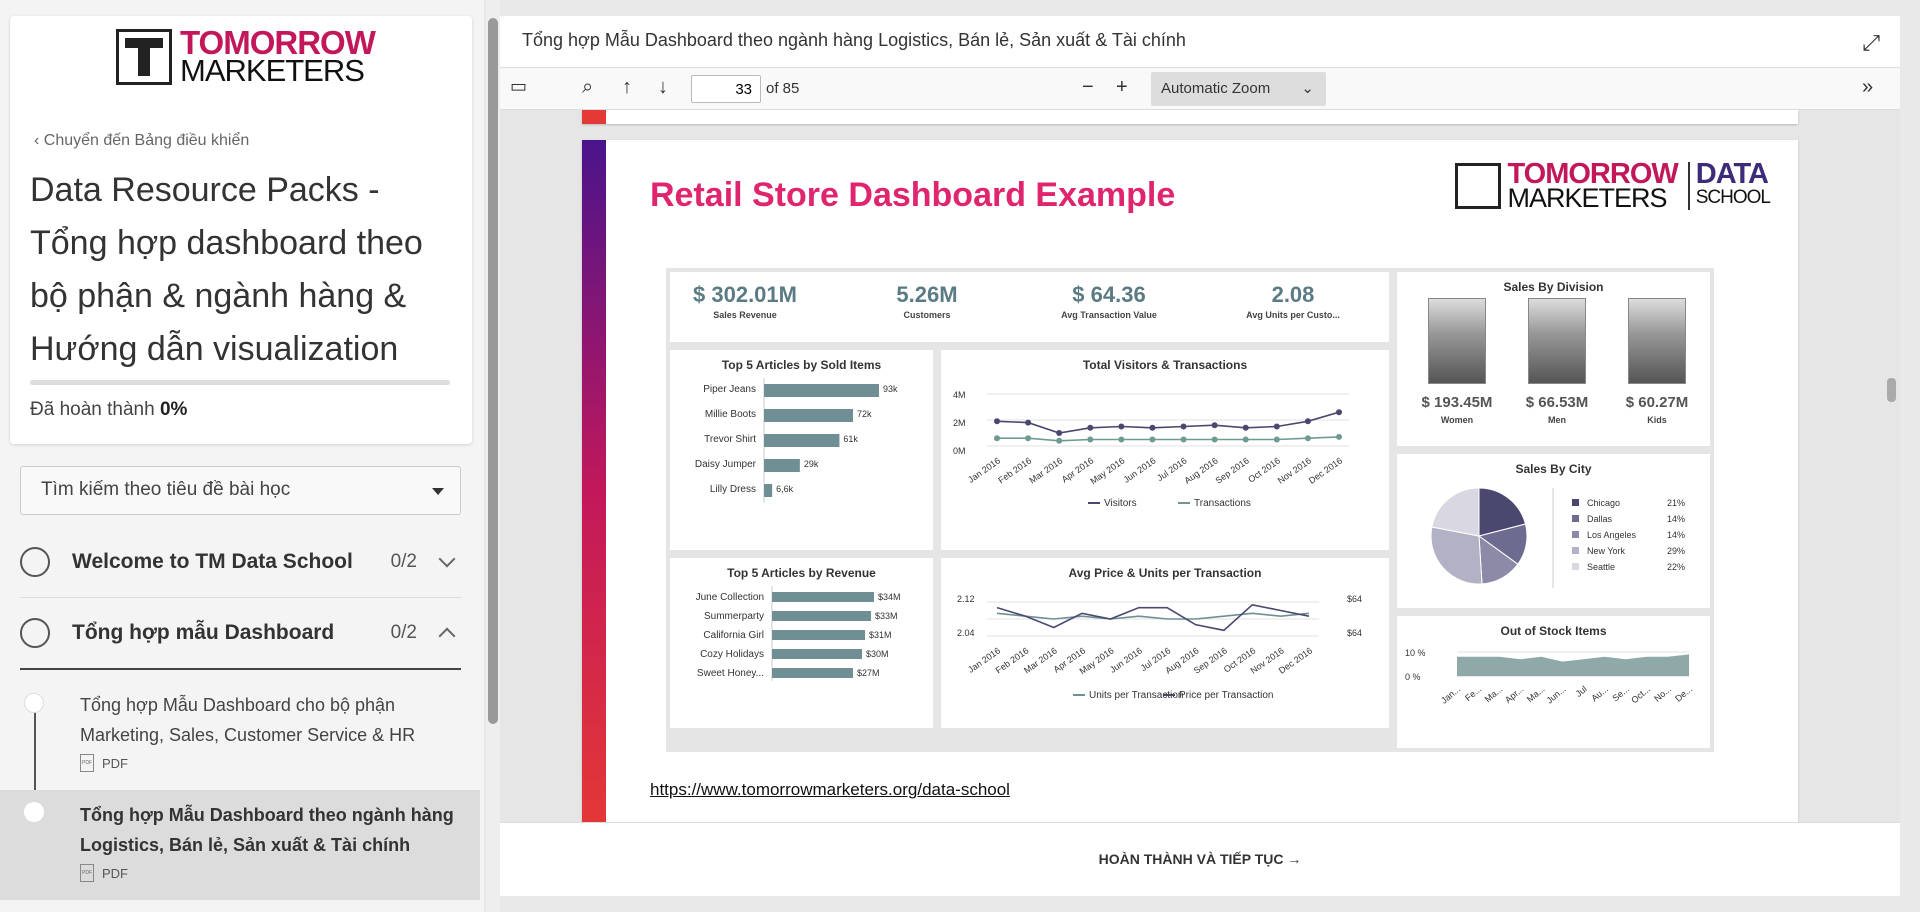 The height and width of the screenshot is (912, 1920). Describe the element at coordinates (34, 812) in the screenshot. I see `lesson-status-icon` at that location.